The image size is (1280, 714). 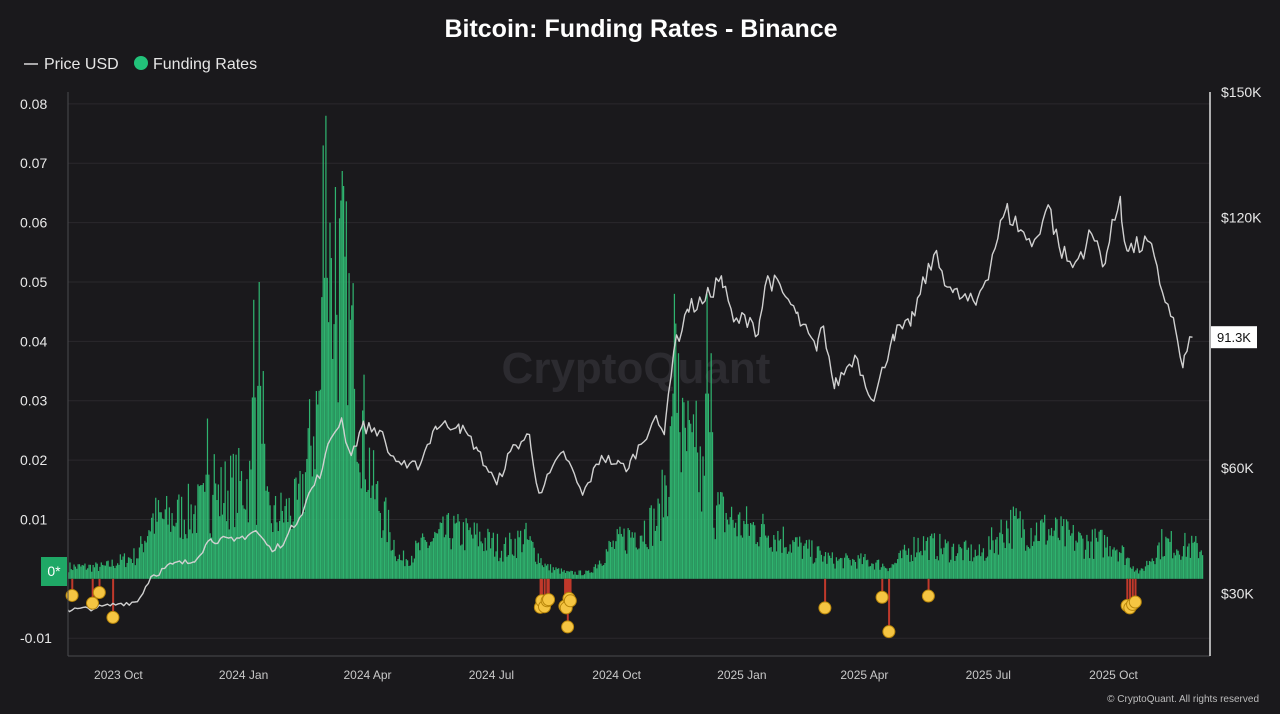 I want to click on x-tick-label: 2025 Jul, so click(x=988, y=675).